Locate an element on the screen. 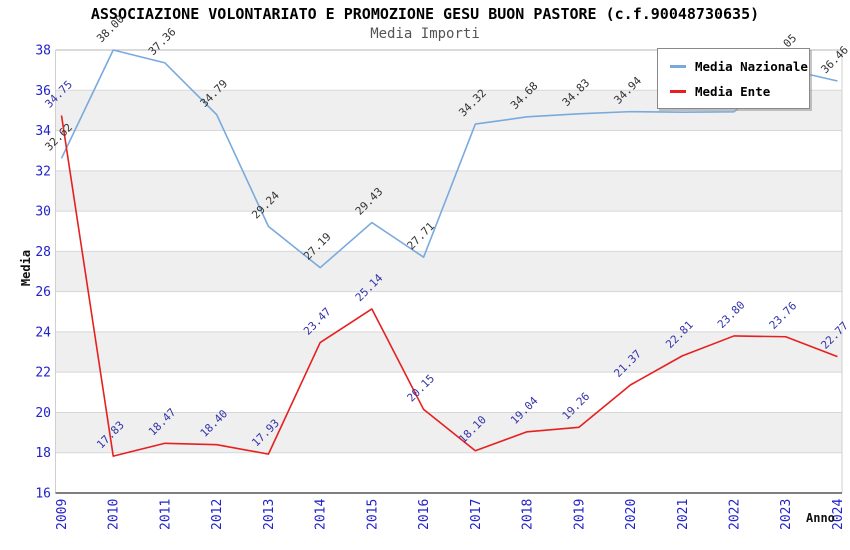 Image resolution: width=850 pixels, height=550 pixels. x-tick-label: 2024 is located at coordinates (838, 514).